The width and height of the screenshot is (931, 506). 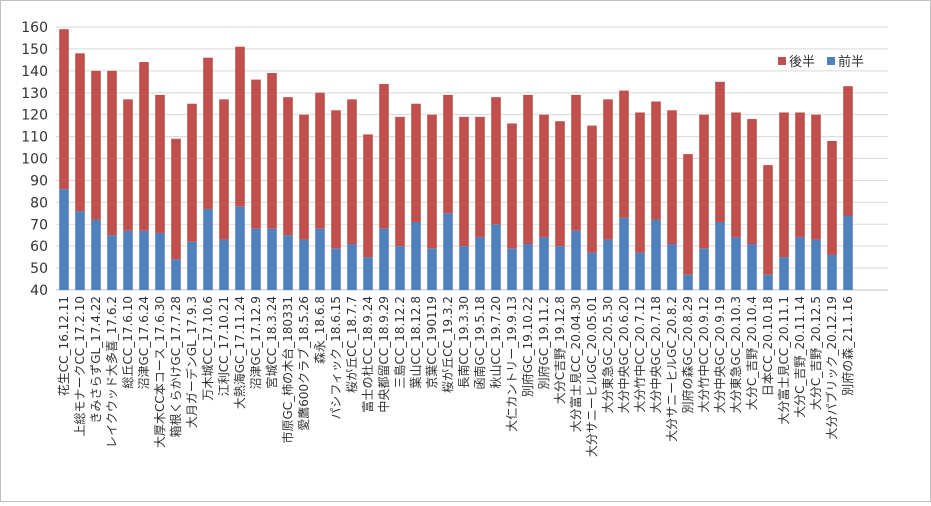 I want to click on legend-label: 後半, so click(x=802, y=62).